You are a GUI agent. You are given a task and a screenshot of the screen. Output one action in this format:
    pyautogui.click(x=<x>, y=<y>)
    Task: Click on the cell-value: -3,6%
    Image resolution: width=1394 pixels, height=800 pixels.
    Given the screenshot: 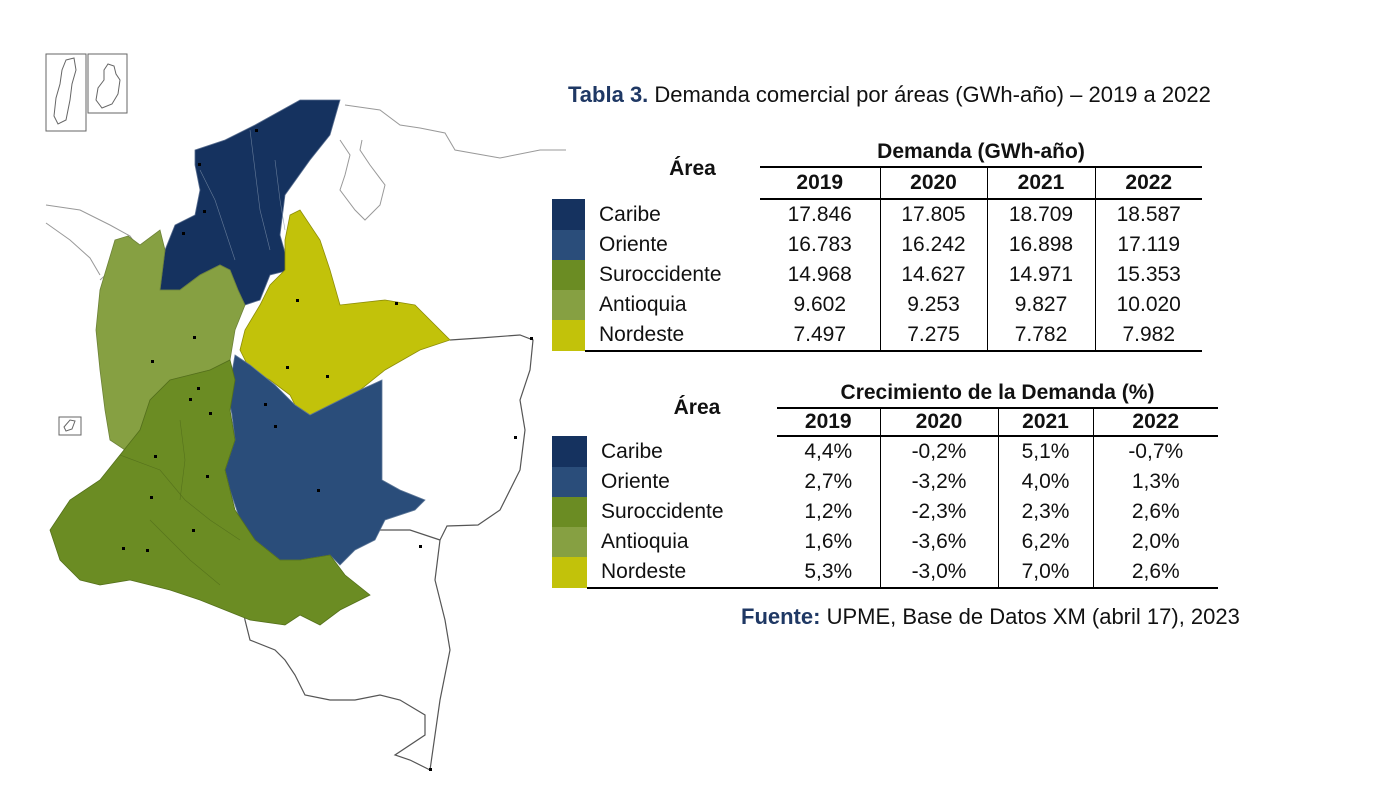 What is the action you would take?
    pyautogui.click(x=938, y=542)
    